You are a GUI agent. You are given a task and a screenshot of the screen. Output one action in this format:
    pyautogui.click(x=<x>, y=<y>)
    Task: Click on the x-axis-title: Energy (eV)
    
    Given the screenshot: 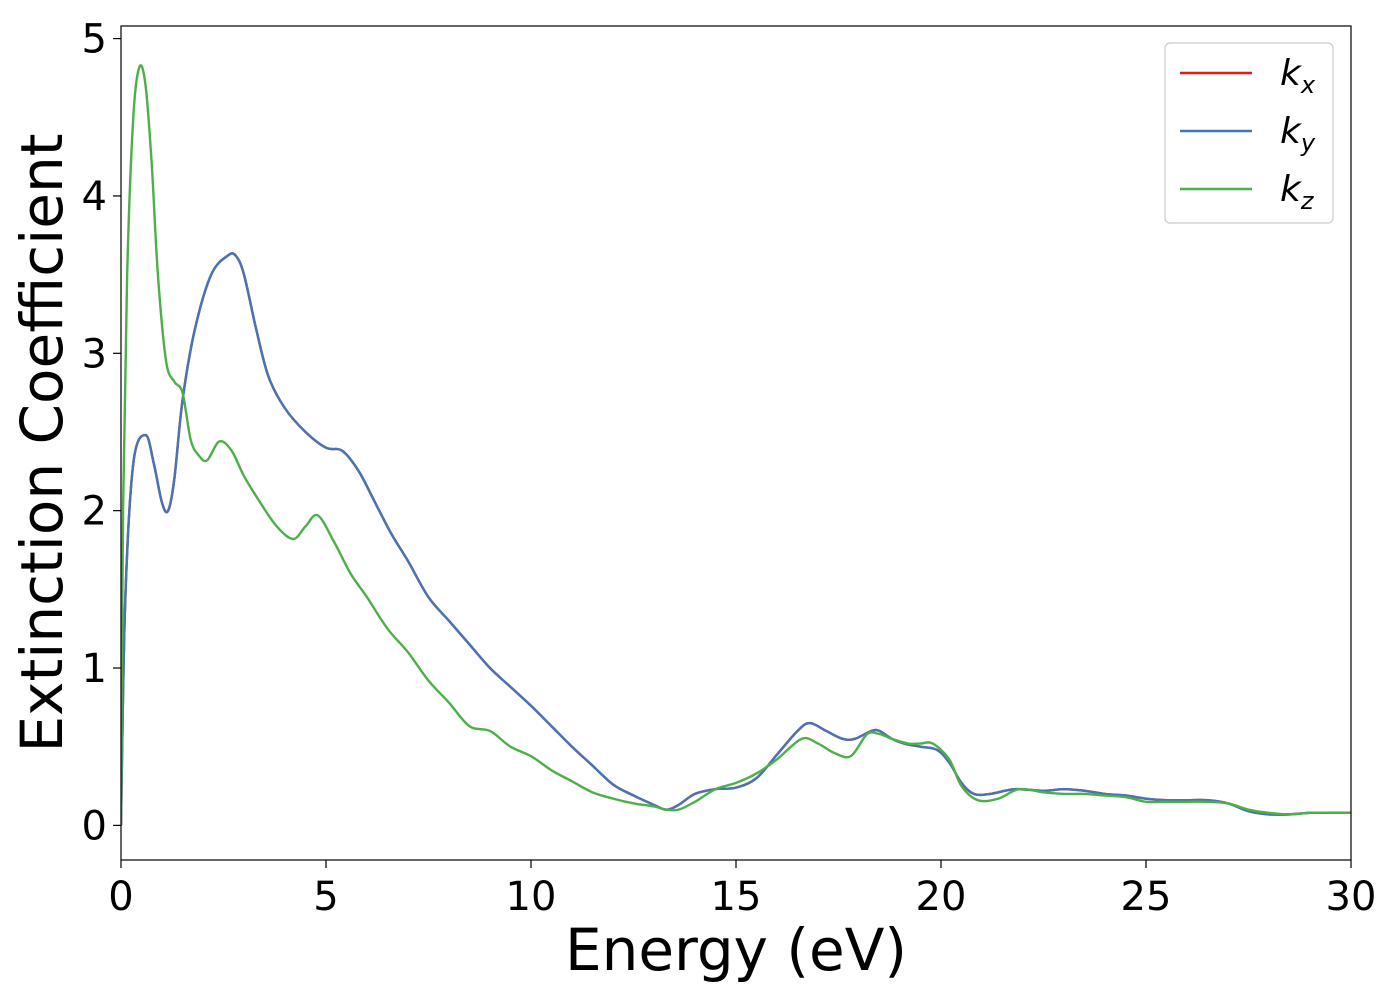 What is the action you would take?
    pyautogui.click(x=736, y=950)
    